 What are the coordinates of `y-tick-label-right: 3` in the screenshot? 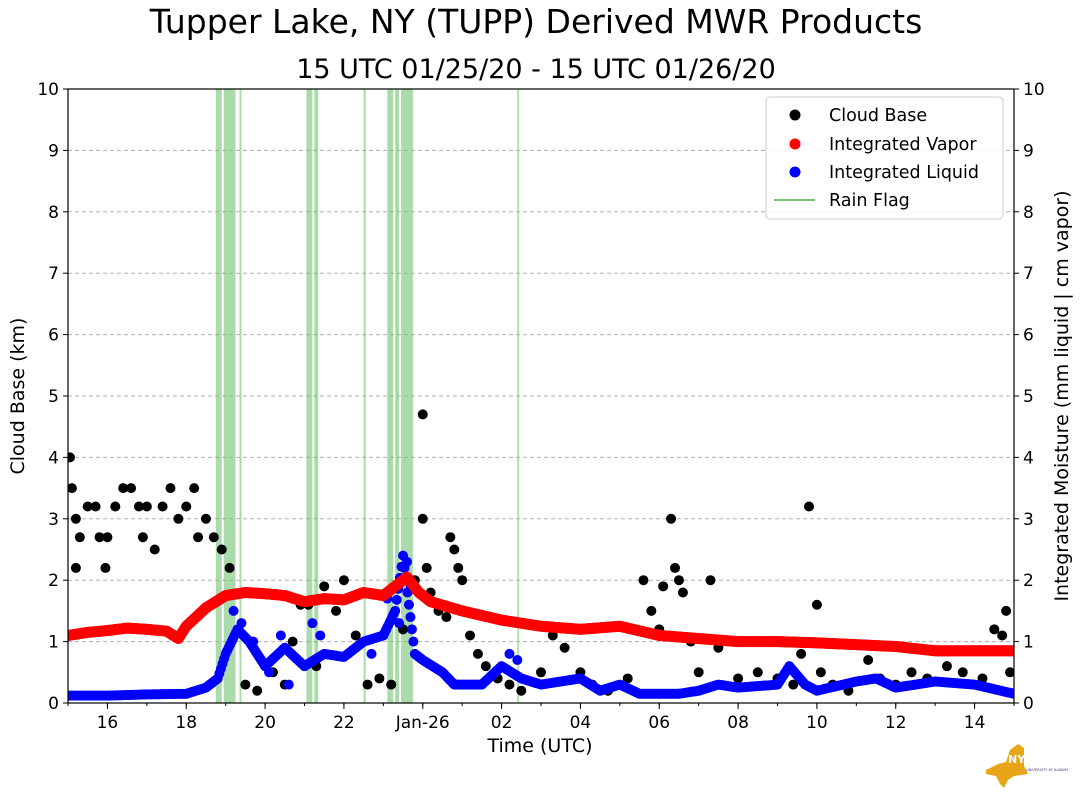 It's located at (1028, 520).